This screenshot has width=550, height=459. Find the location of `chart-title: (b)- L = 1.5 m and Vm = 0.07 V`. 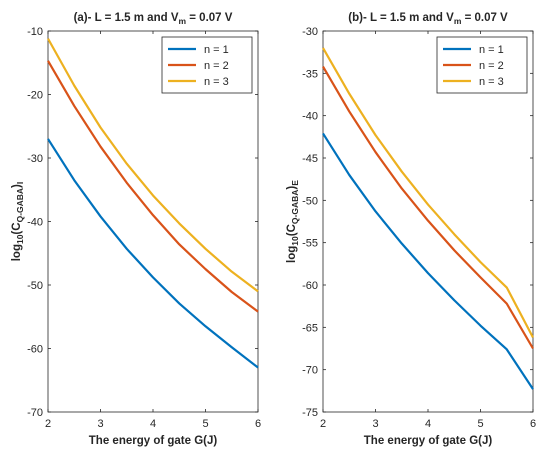

chart-title: (b)- L = 1.5 m and Vm = 0.07 V is located at coordinates (428, 19).